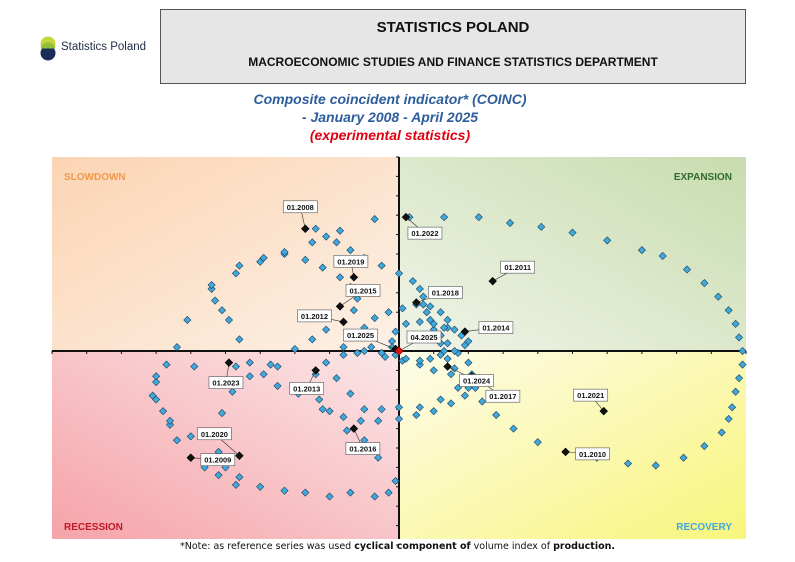  Describe the element at coordinates (390, 135) in the screenshot. I see `chart-note-experimental: (experimental statistics)` at that location.